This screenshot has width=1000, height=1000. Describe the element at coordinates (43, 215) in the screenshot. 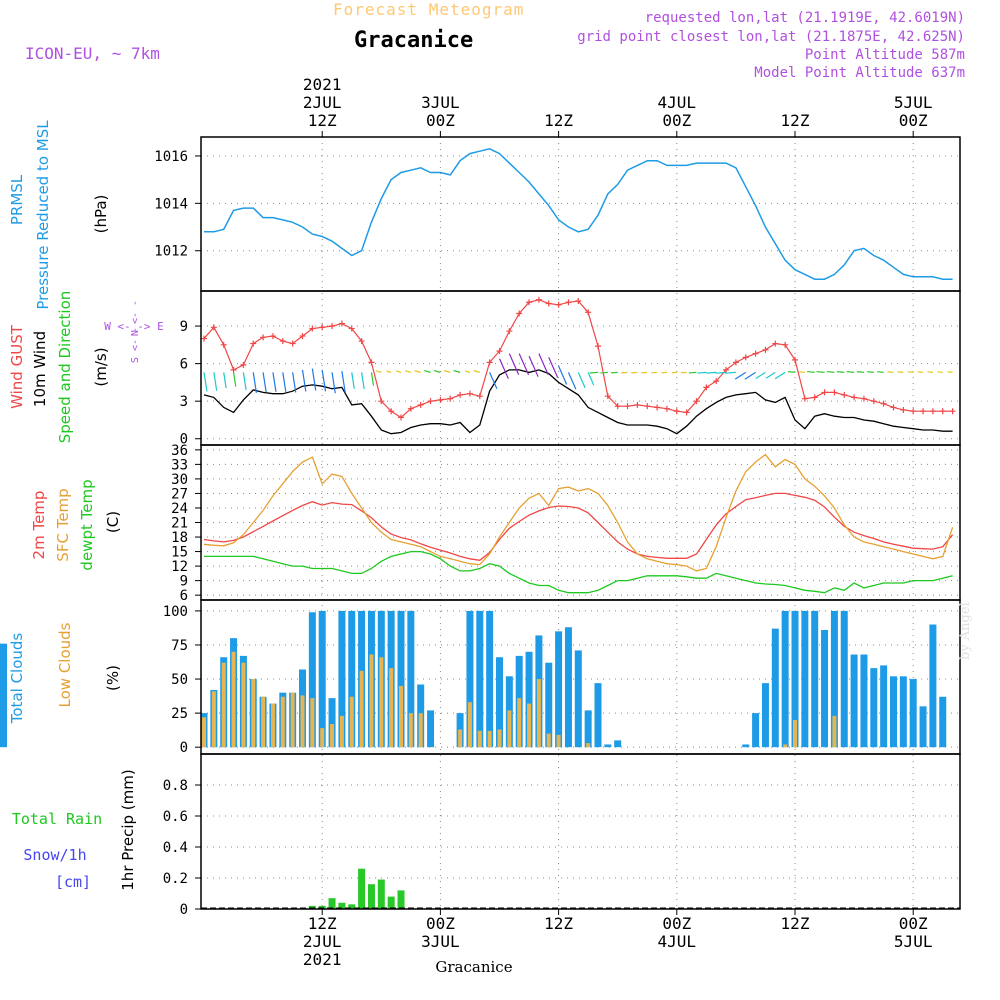

I see `pressure-label-msl: Pressure Reduced to MSL` at that location.